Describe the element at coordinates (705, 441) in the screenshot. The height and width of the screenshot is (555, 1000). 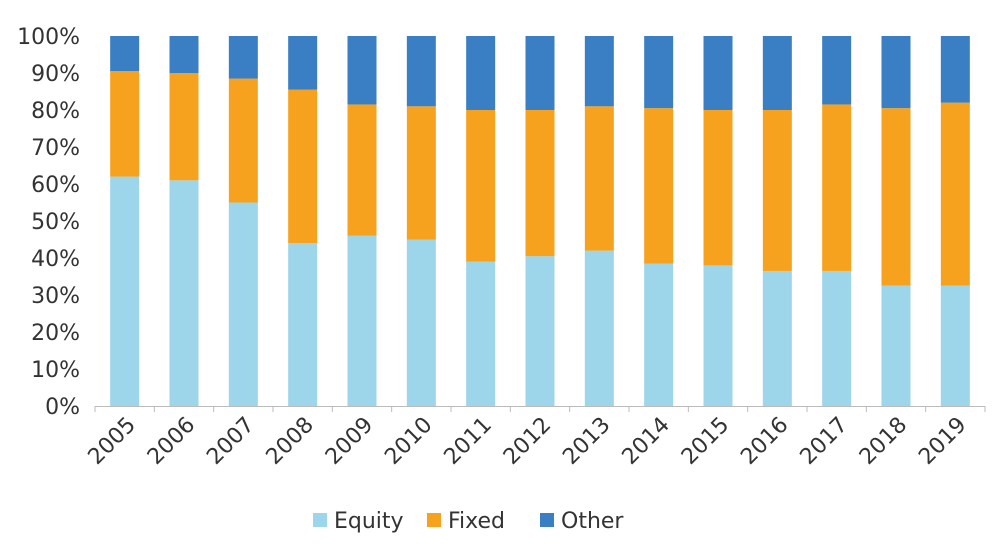
I see `x-tick-label: 2015` at that location.